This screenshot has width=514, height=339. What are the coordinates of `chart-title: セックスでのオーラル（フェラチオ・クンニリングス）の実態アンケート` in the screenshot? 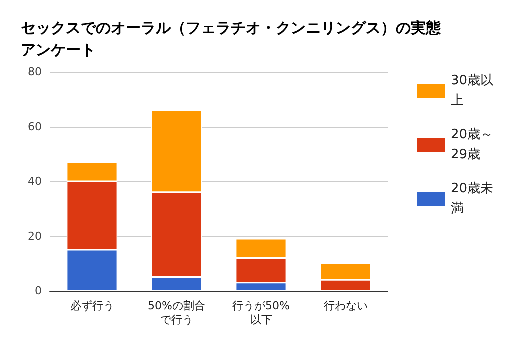 It's located at (231, 39).